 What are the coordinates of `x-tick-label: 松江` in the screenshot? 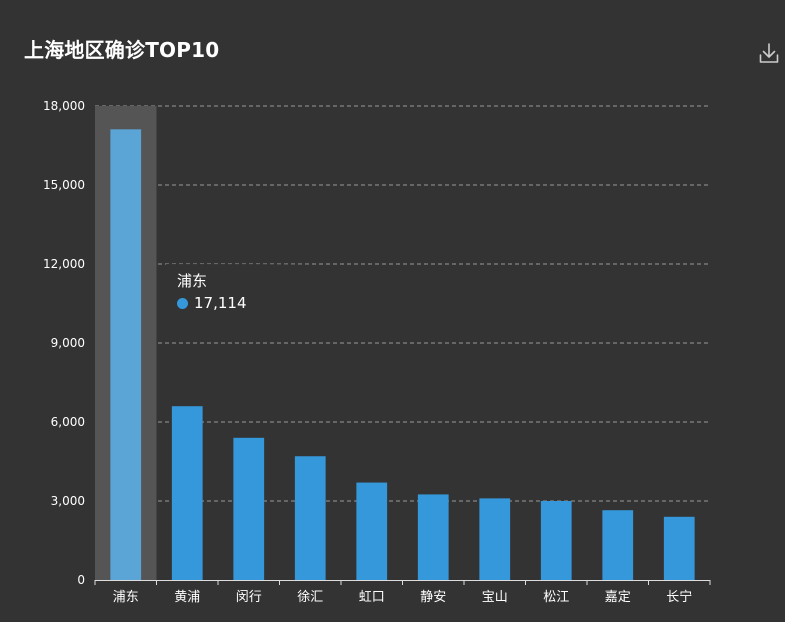 It's located at (556, 597).